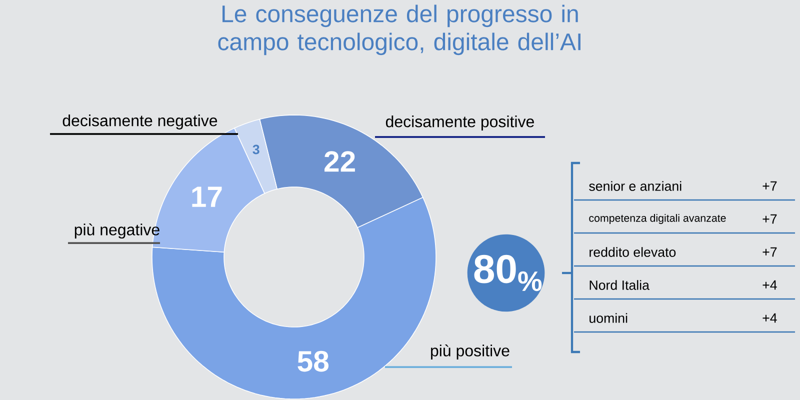 Image resolution: width=800 pixels, height=400 pixels. What do you see at coordinates (633, 252) in the screenshot?
I see `category-label: reddito elevato` at bounding box center [633, 252].